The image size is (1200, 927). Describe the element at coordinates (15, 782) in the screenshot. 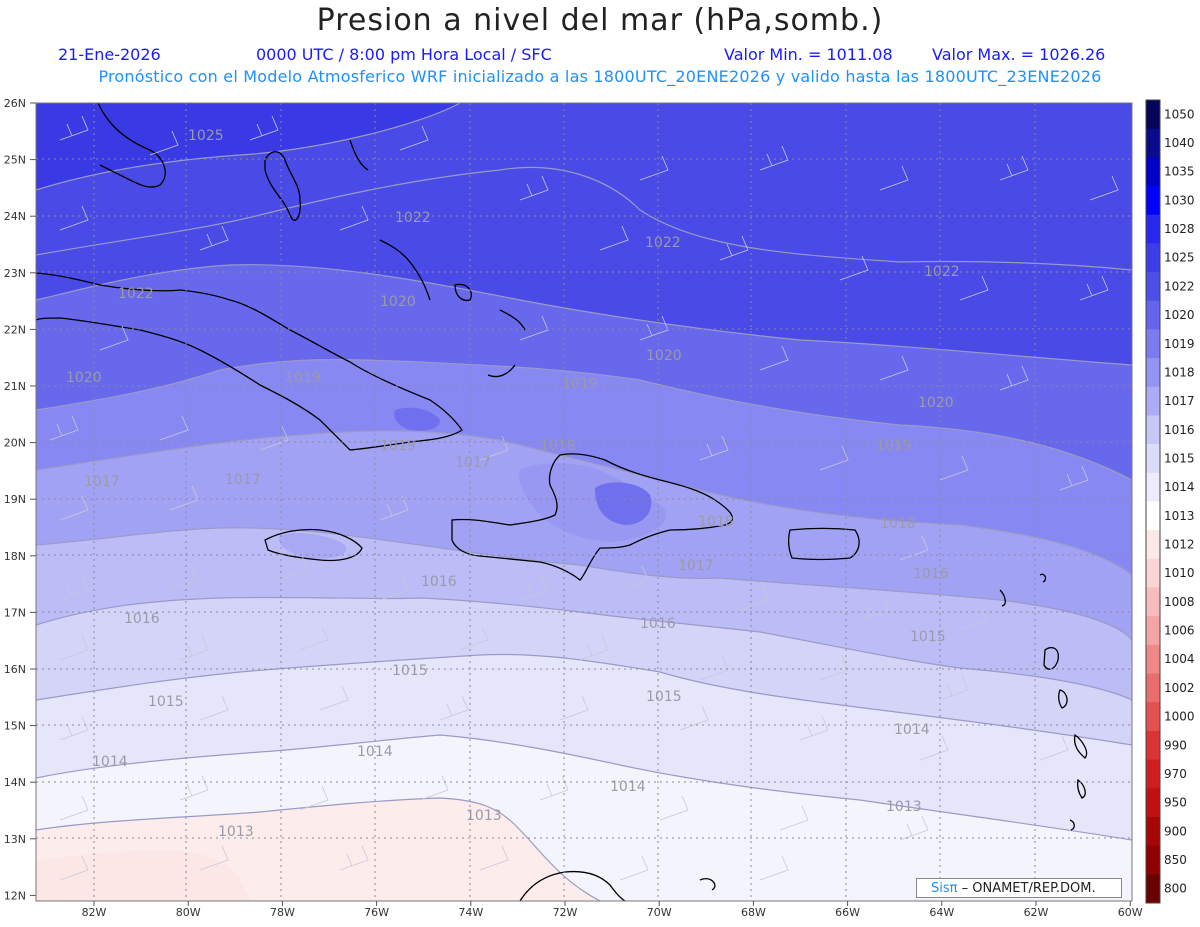

I see `latitude-label: 14N` at that location.